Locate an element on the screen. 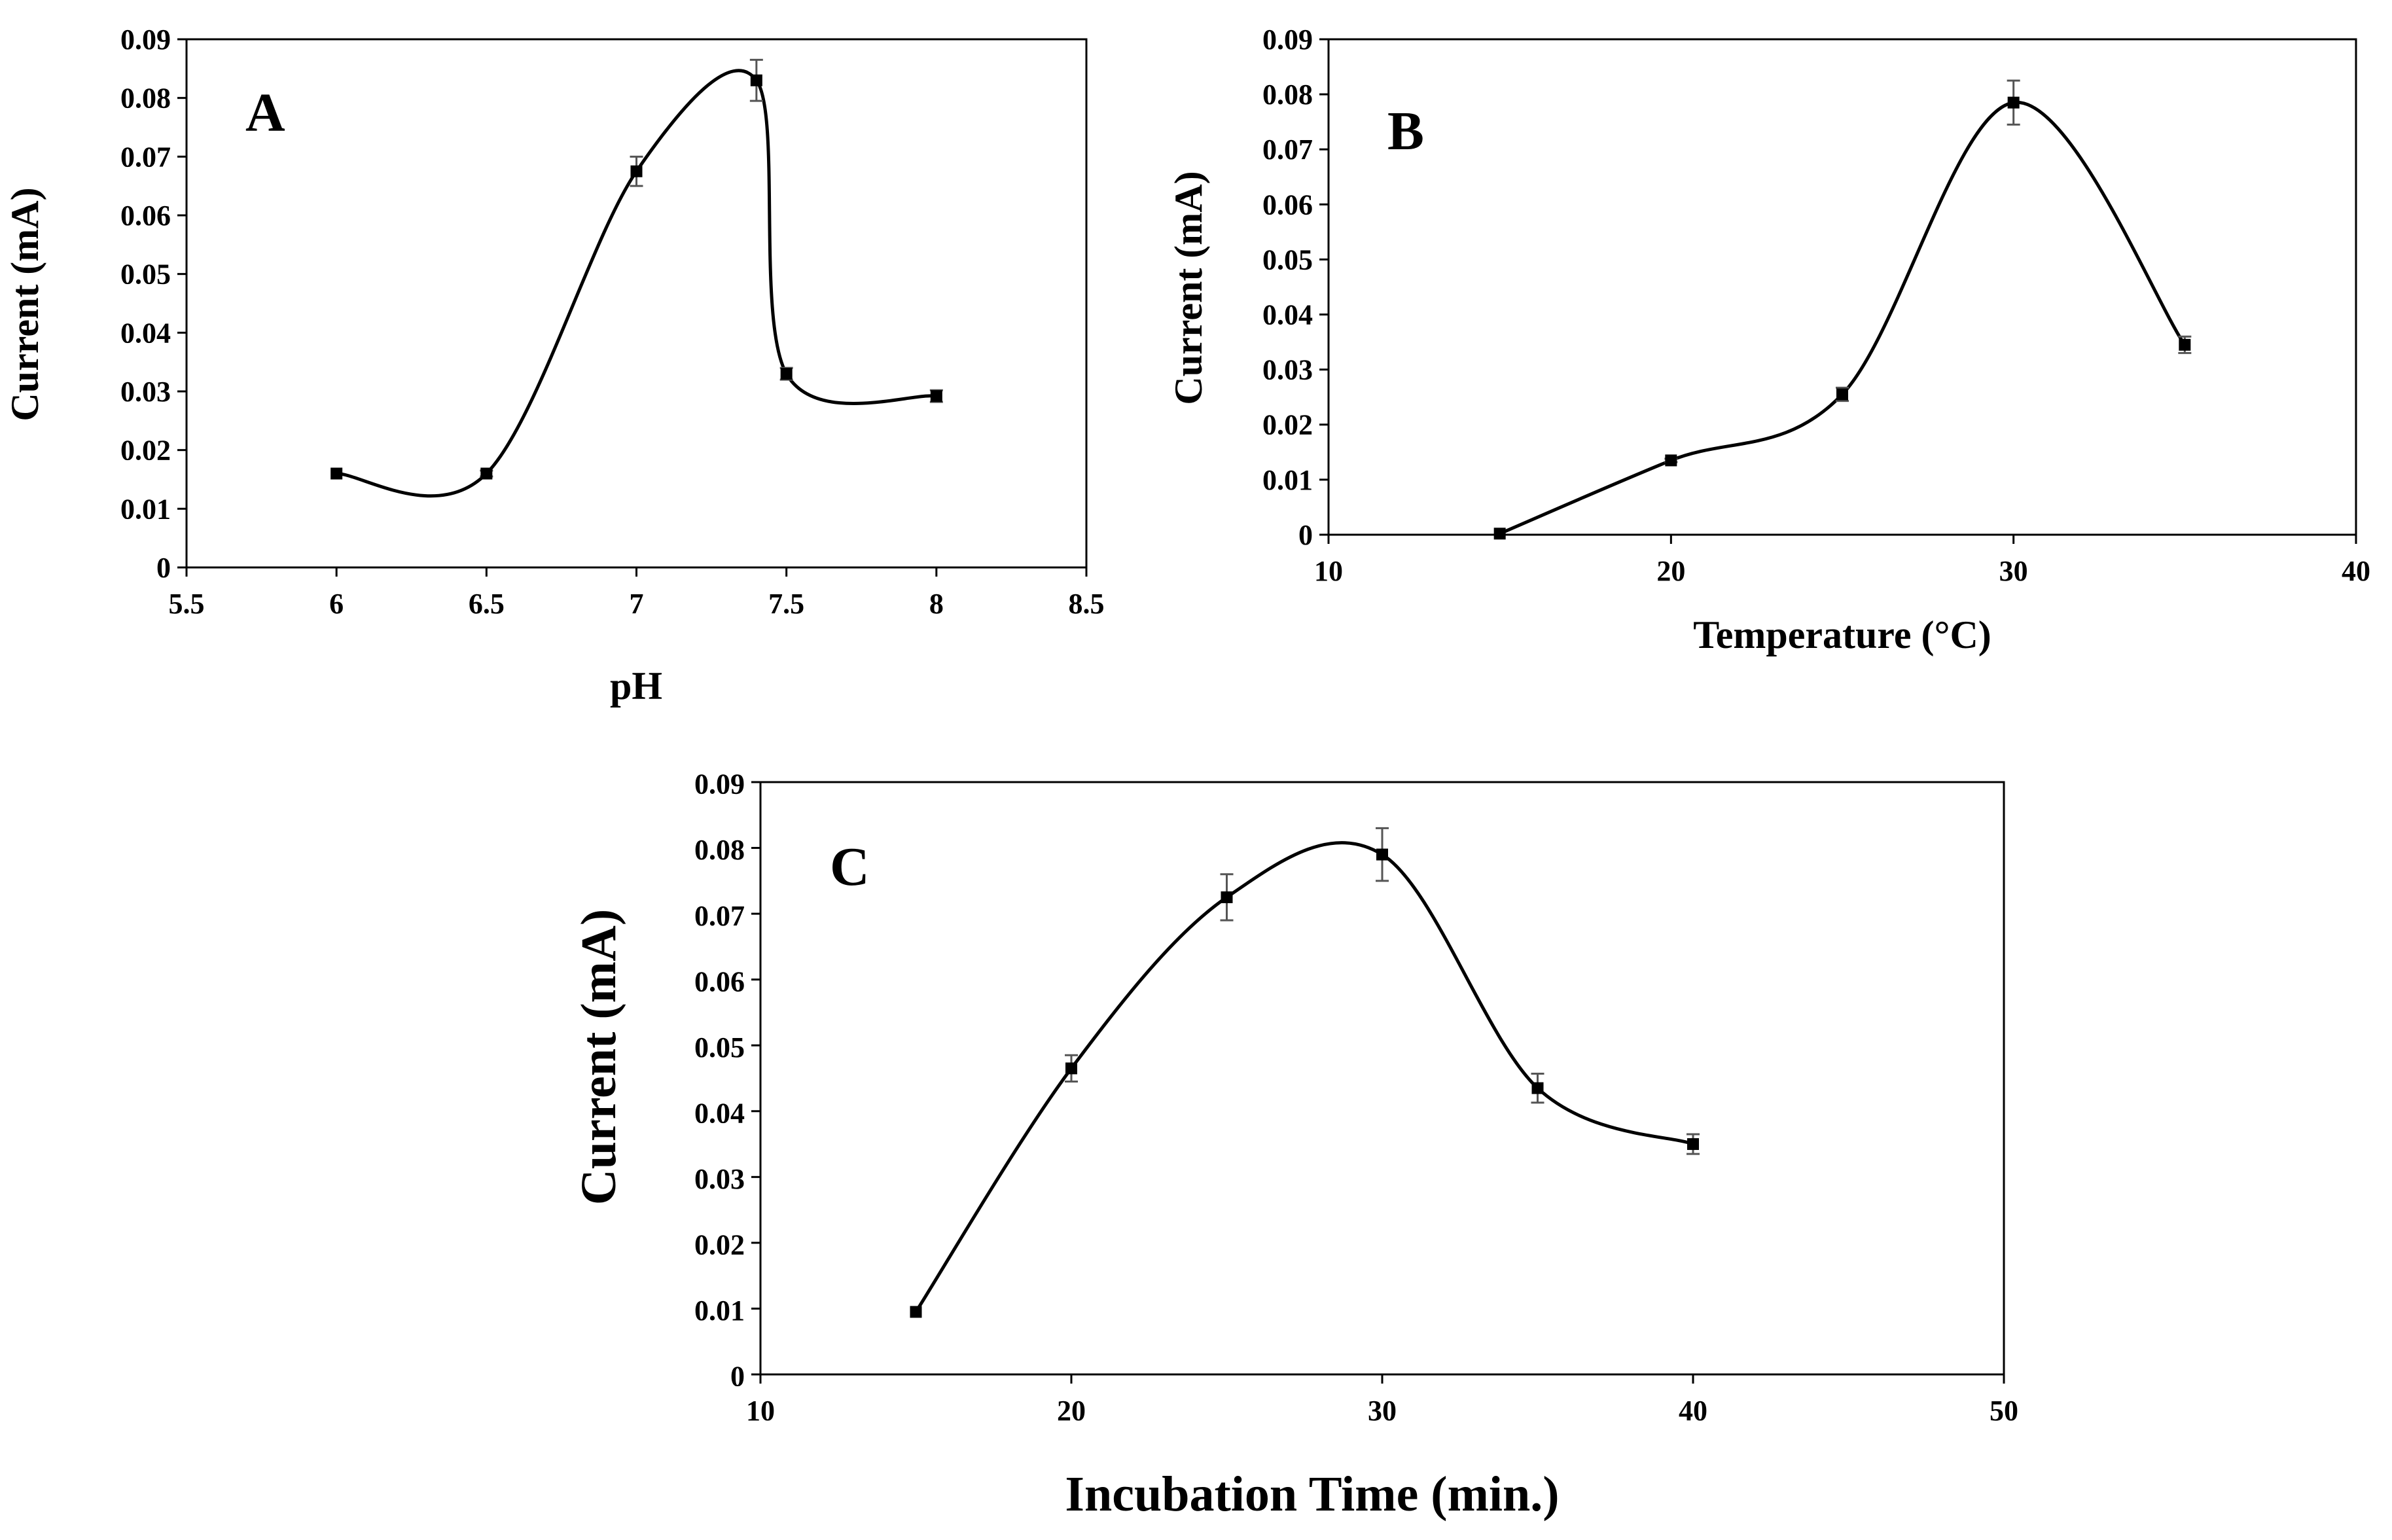 The image size is (2392, 1540). panel-c-x-axis: 10 20 30 40 50 is located at coordinates (1382, 1400).